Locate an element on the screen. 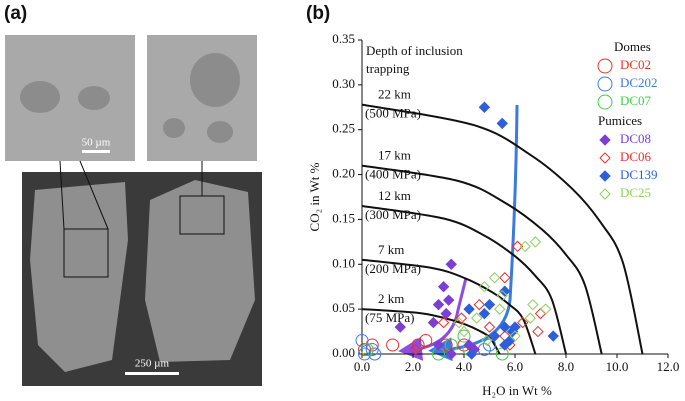 Image resolution: width=685 pixels, height=401 pixels. y-tick-label: 0.25 is located at coordinates (343, 128).